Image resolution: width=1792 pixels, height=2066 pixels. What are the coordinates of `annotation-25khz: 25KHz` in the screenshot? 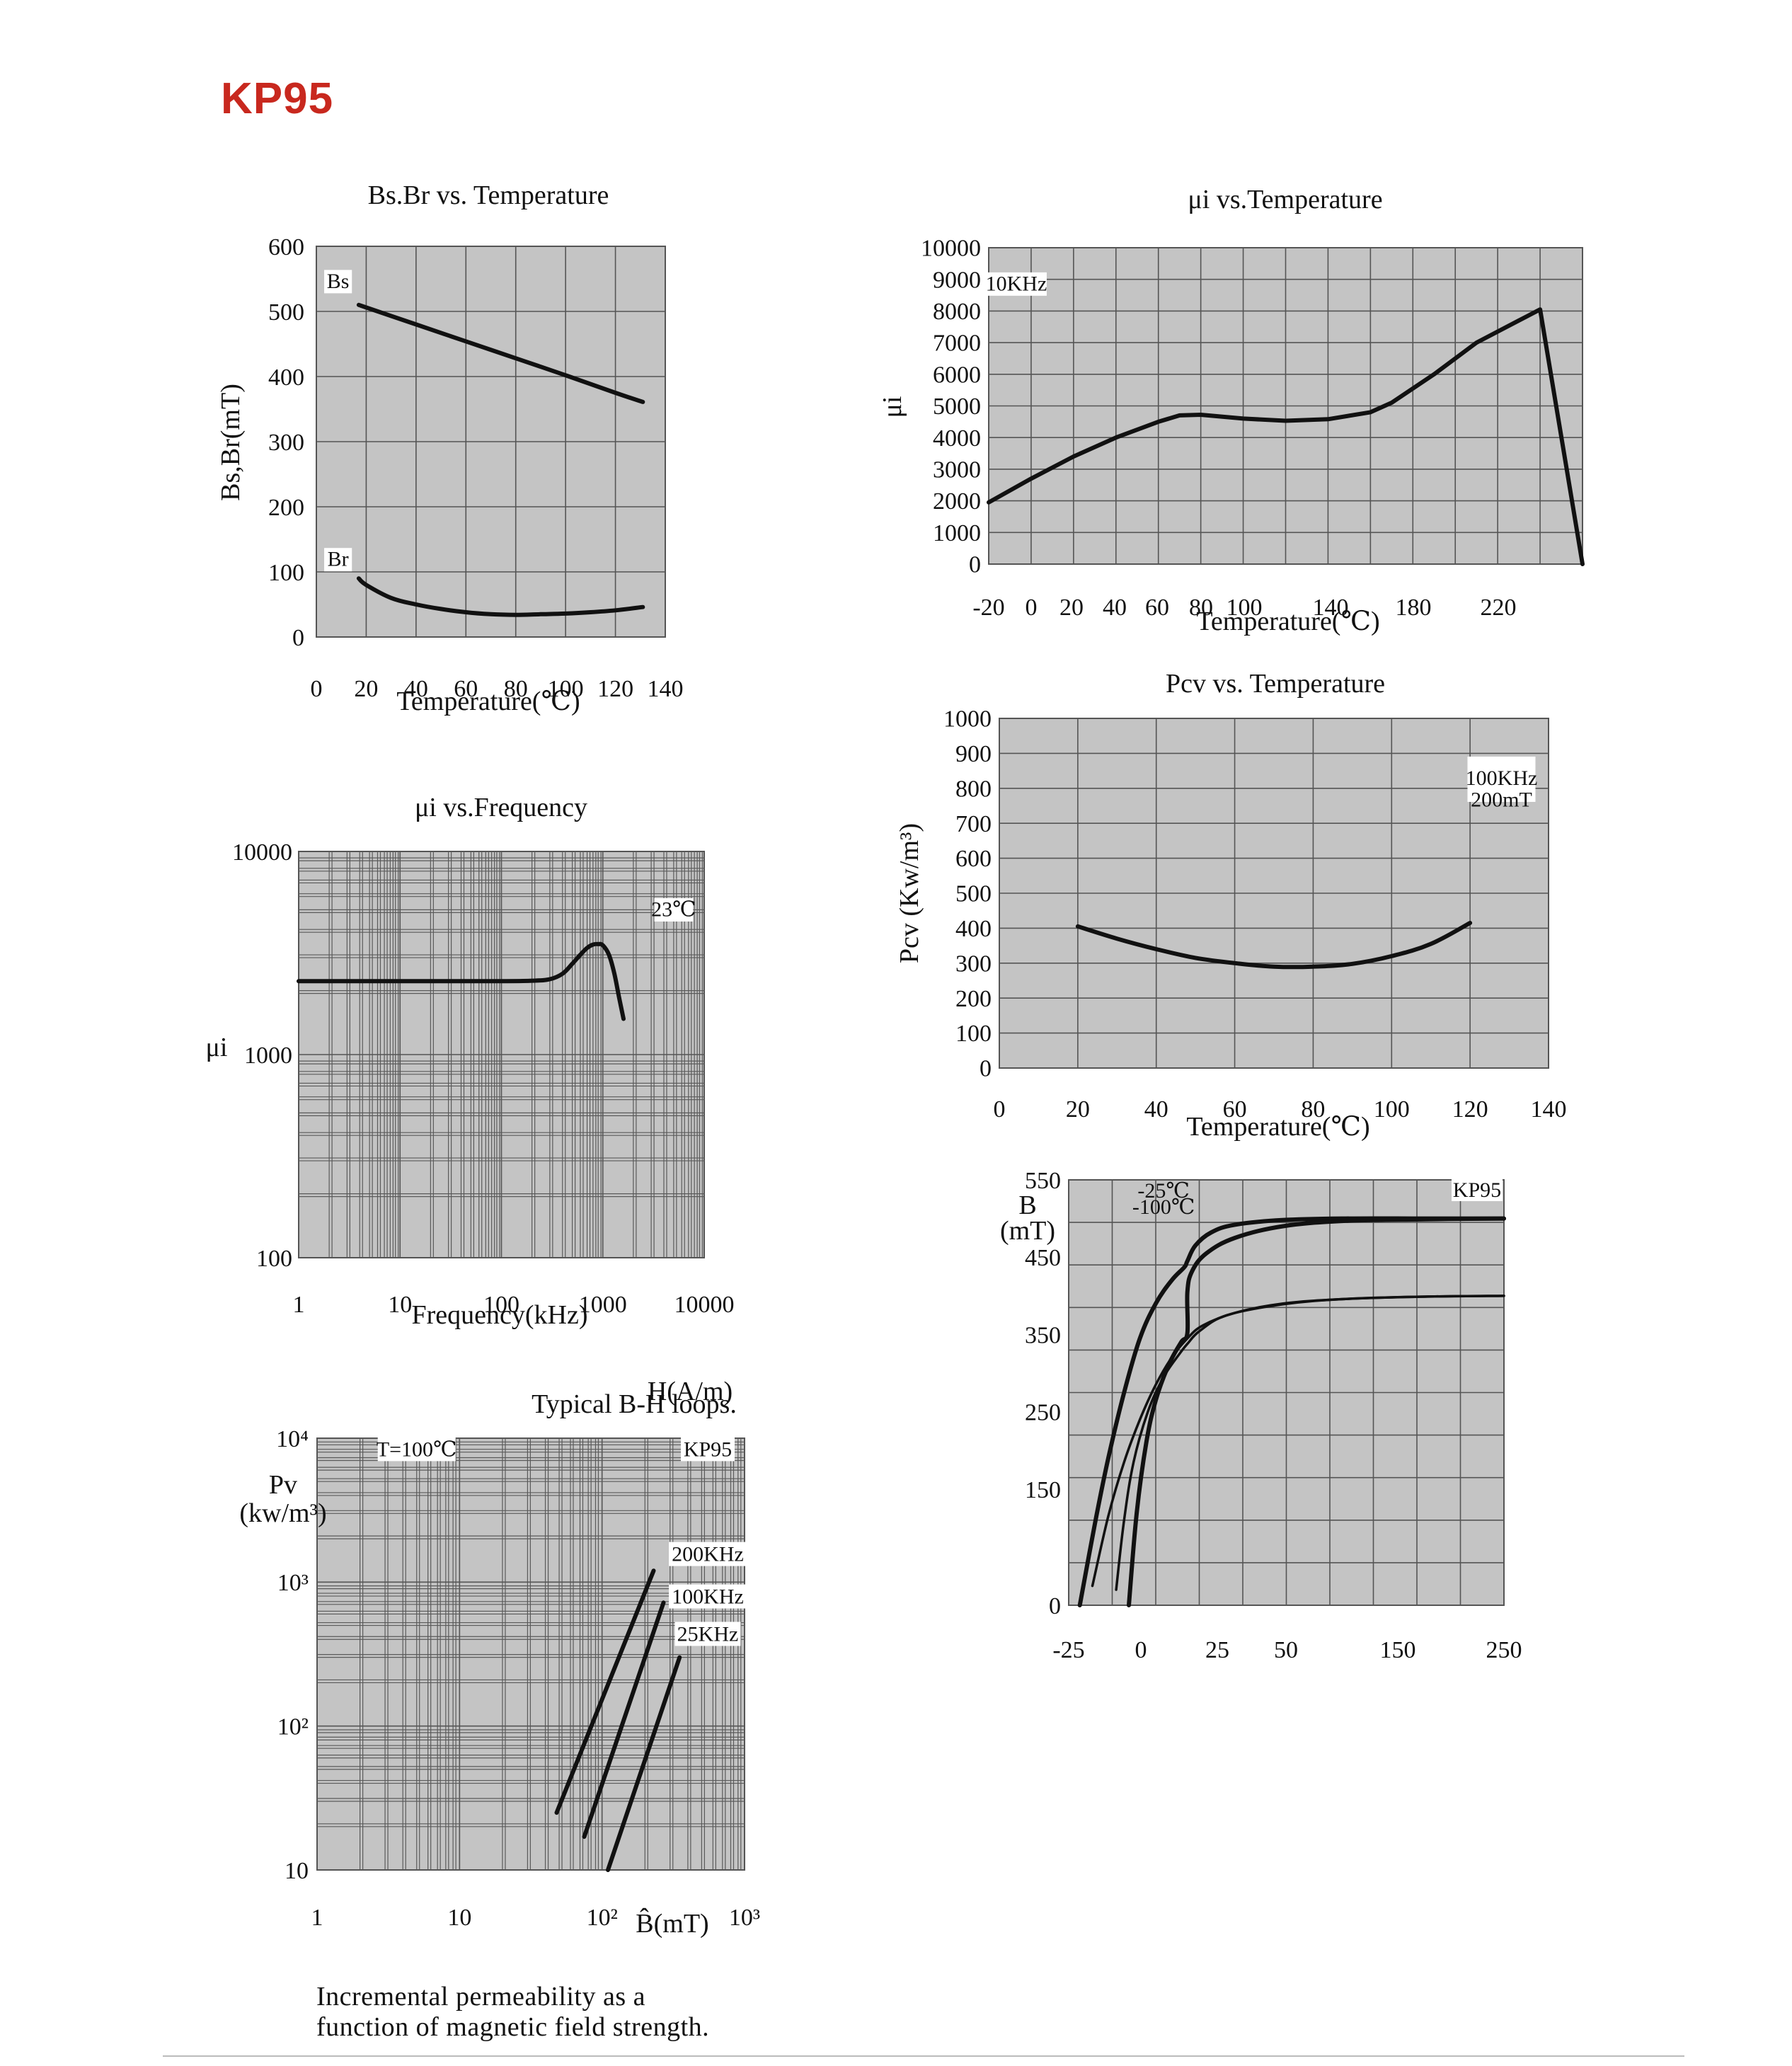 It's located at (708, 1634).